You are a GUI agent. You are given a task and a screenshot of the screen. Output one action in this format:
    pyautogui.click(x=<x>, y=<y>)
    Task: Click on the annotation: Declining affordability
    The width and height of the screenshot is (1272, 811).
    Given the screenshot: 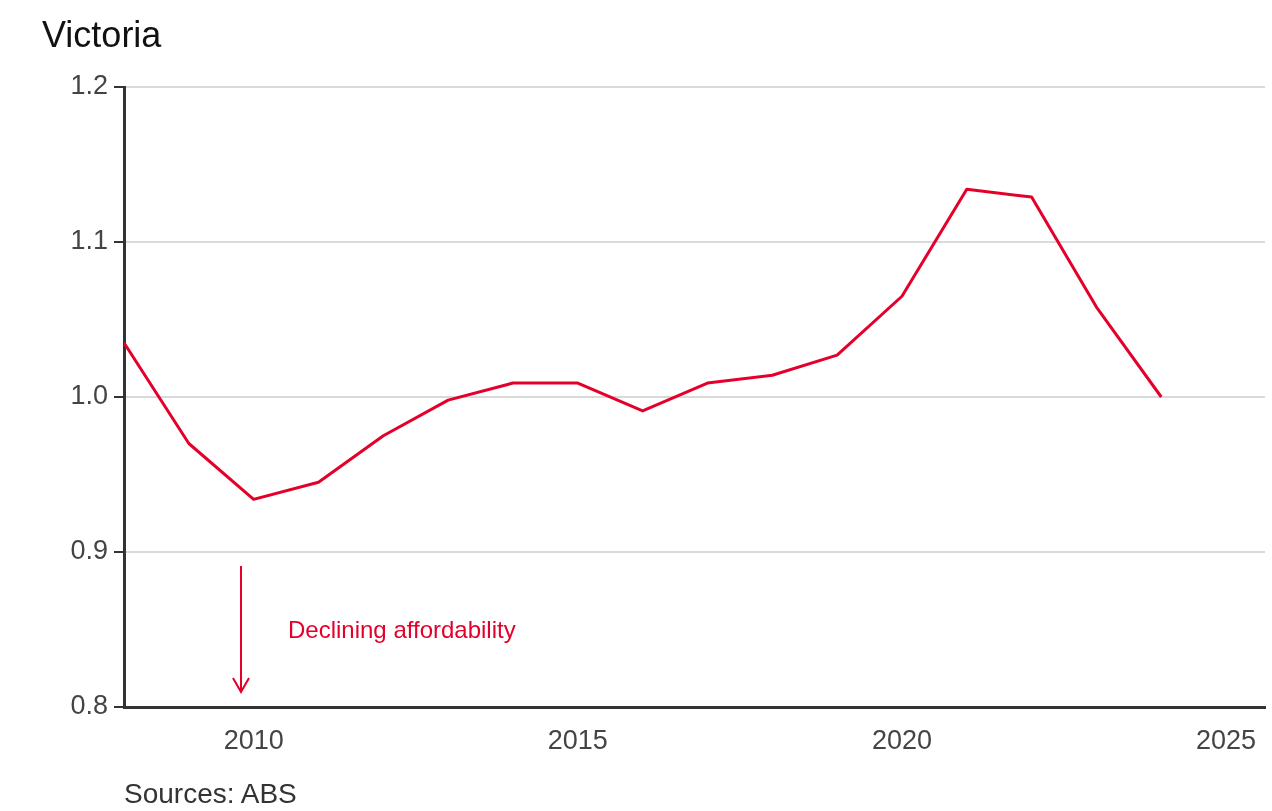 What is the action you would take?
    pyautogui.click(x=402, y=630)
    